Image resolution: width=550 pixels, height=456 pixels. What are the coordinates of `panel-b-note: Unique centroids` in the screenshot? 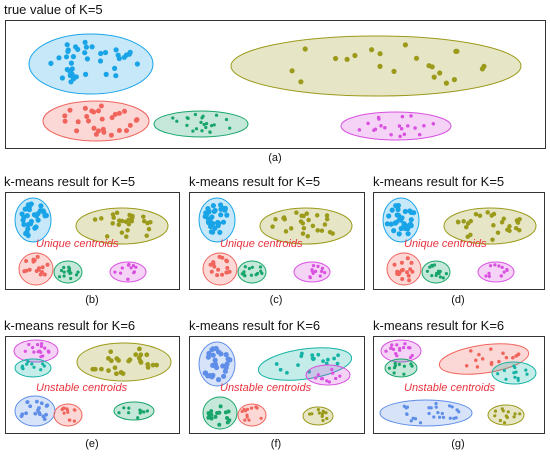 It's located at (77, 244).